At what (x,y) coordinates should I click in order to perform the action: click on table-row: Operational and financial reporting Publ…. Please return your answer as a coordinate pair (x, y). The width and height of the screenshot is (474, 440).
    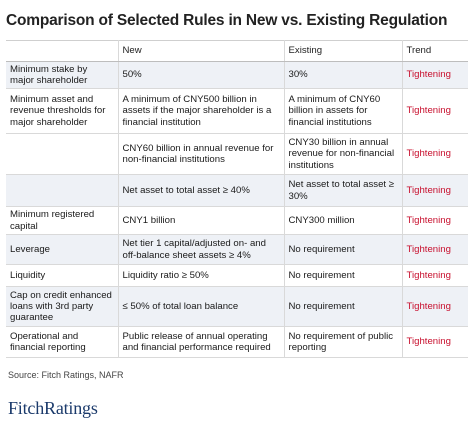
    Looking at the image, I should click on (237, 342).